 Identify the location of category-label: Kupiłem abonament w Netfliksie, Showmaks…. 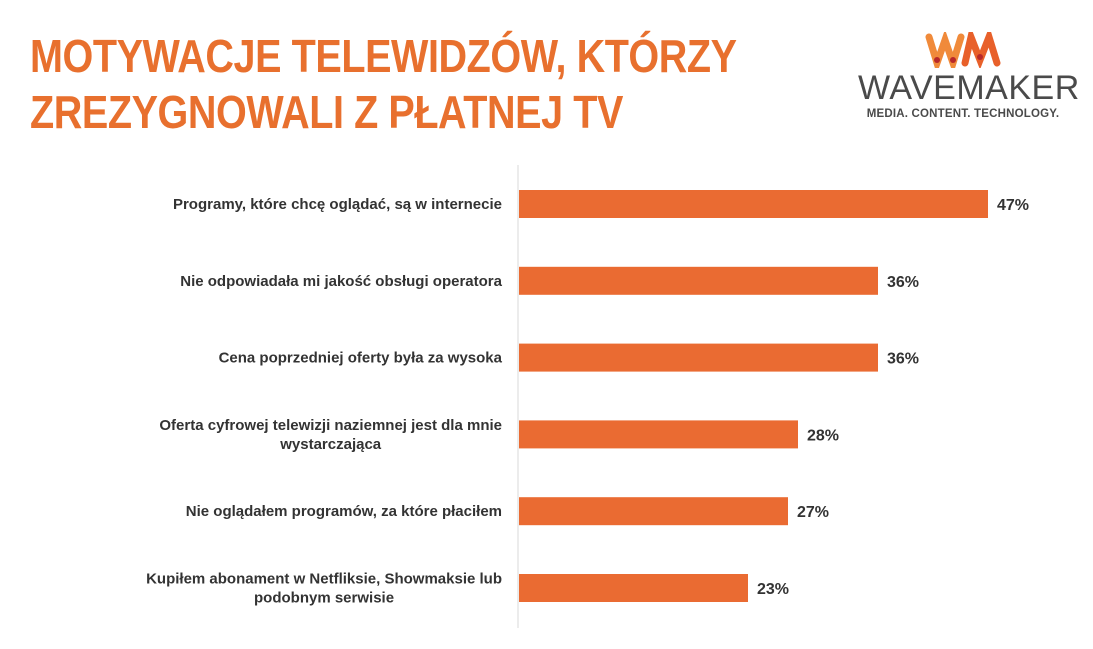
(324, 579).